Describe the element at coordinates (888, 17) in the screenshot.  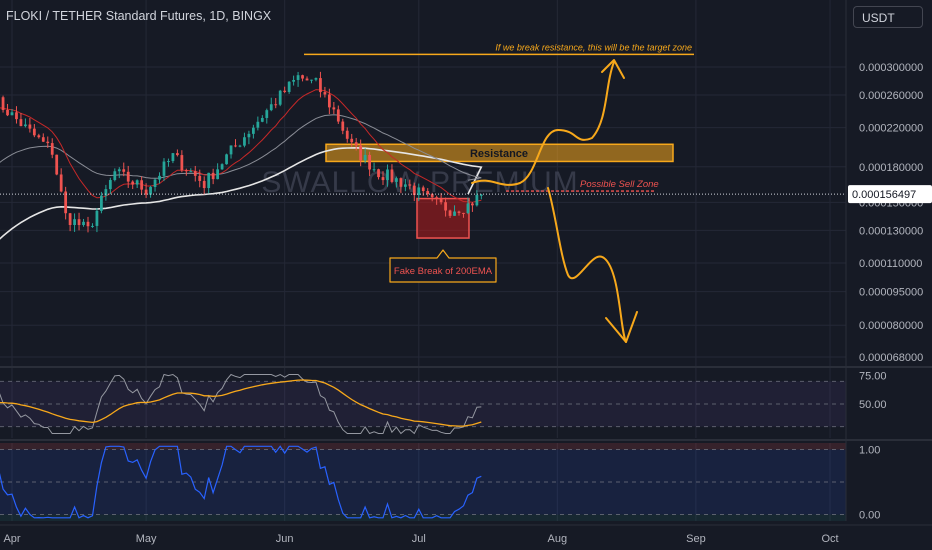
I see `currency-button: USDT` at that location.